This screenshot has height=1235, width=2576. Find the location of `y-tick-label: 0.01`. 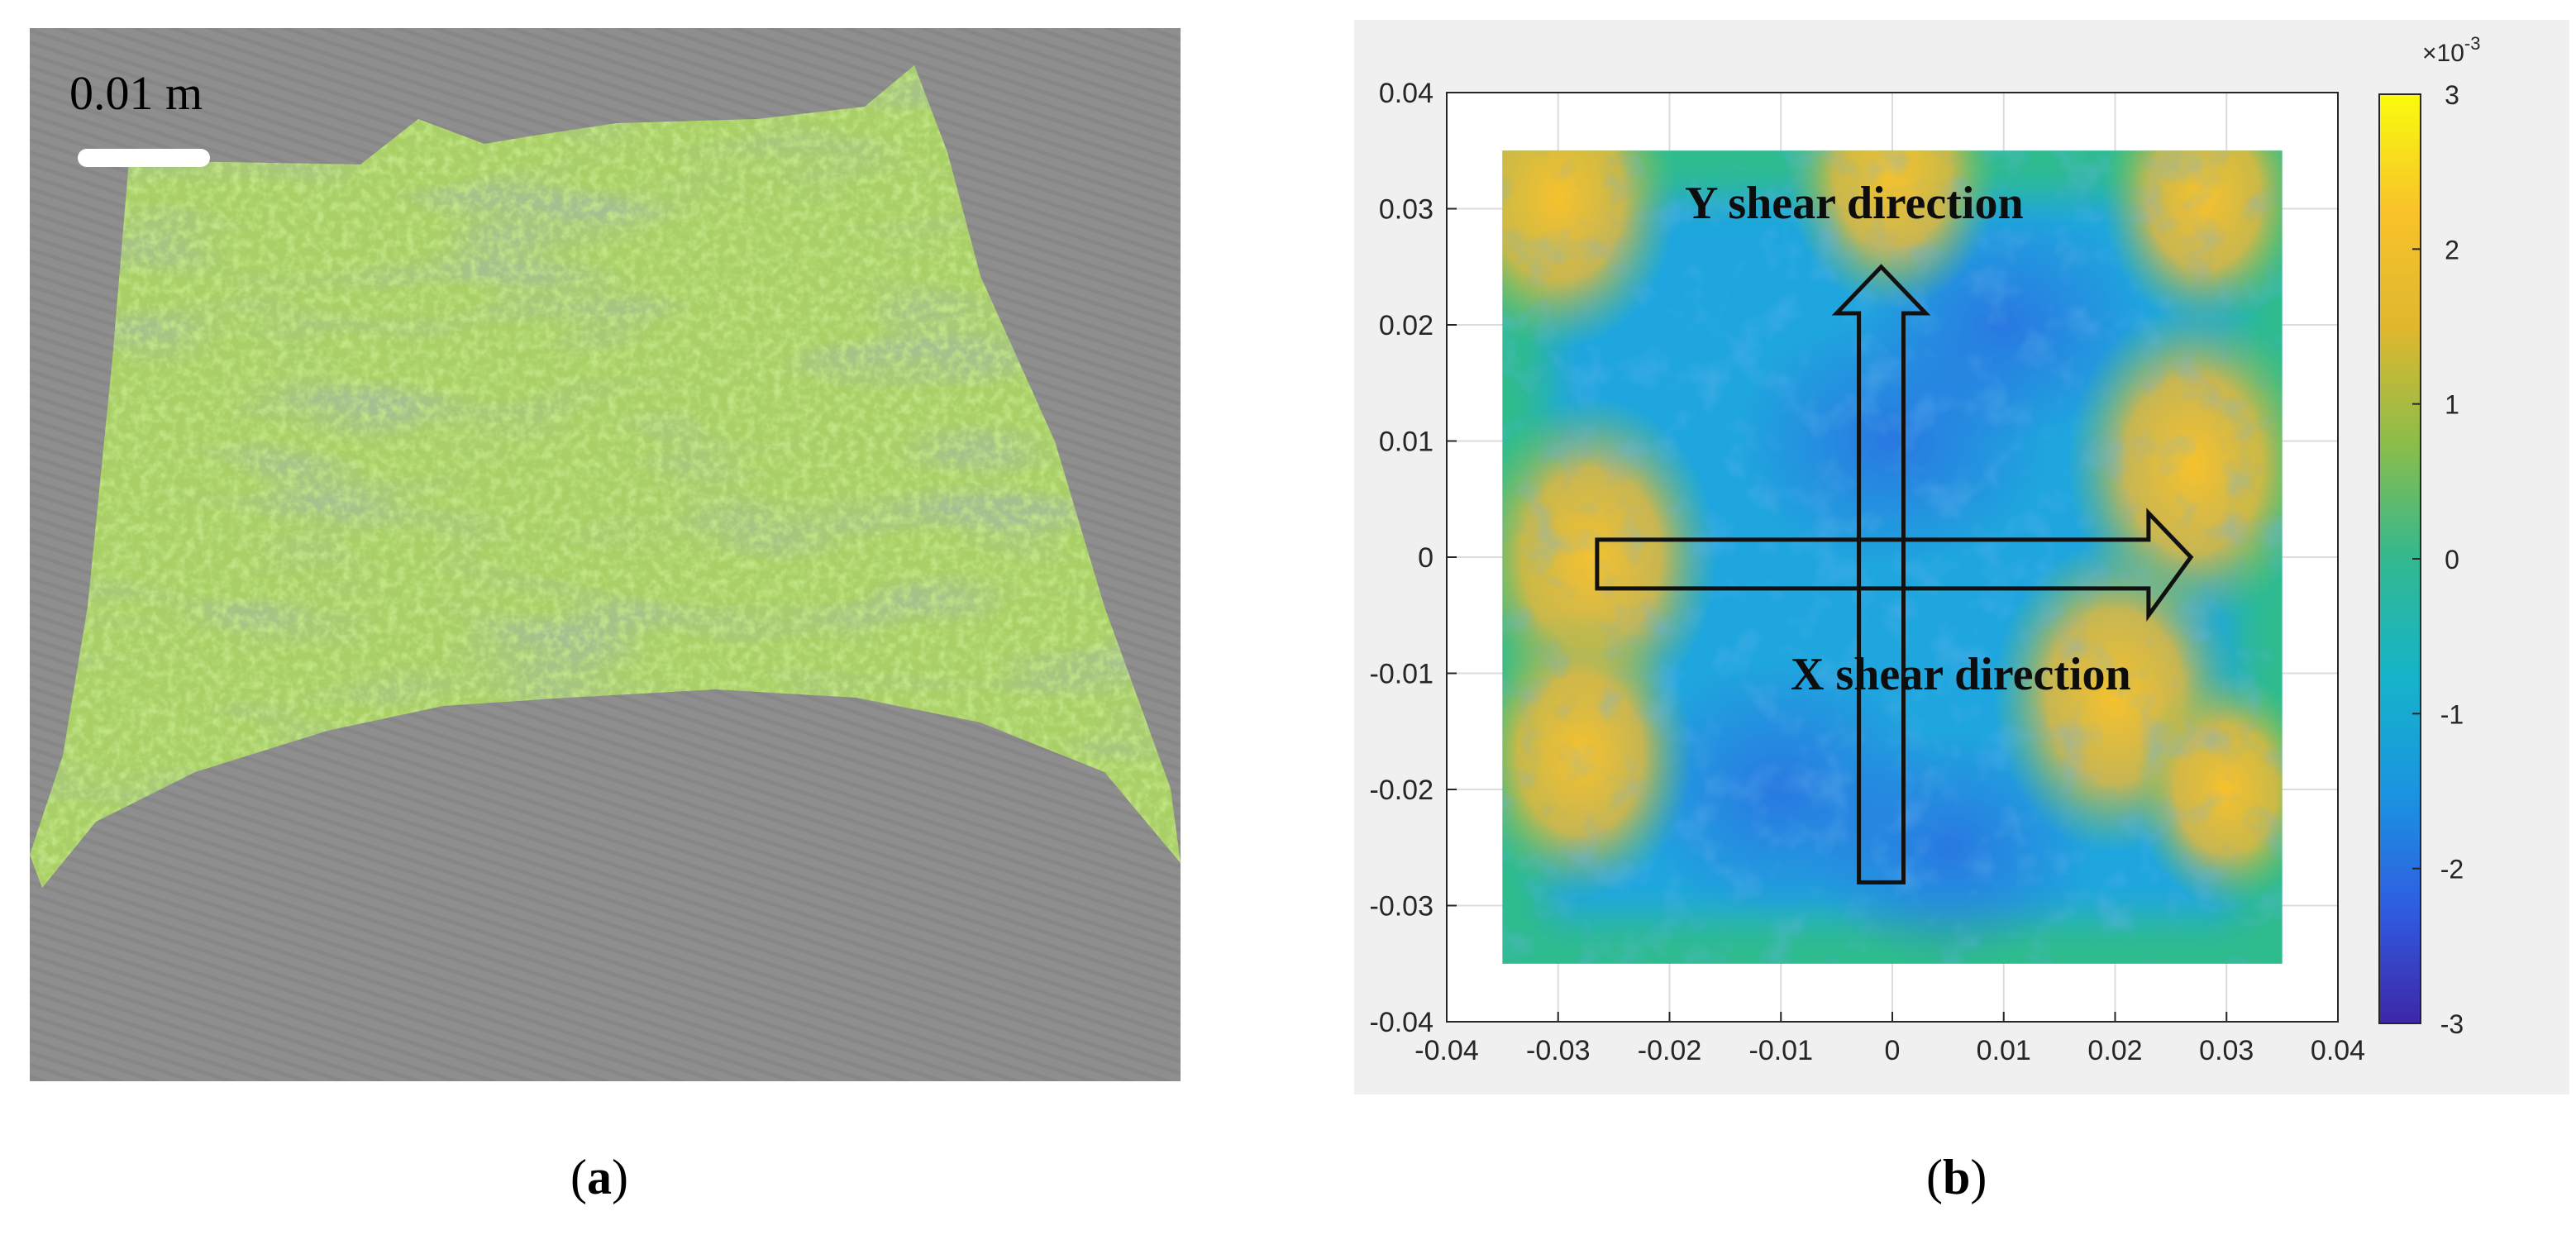

y-tick-label: 0.01 is located at coordinates (1406, 442).